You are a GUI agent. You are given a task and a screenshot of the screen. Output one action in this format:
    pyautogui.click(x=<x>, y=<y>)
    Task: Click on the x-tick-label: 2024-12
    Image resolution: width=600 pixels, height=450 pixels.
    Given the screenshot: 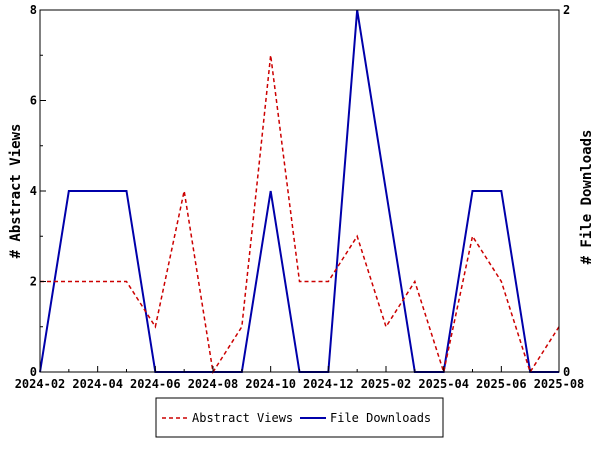 What is the action you would take?
    pyautogui.click(x=328, y=384)
    